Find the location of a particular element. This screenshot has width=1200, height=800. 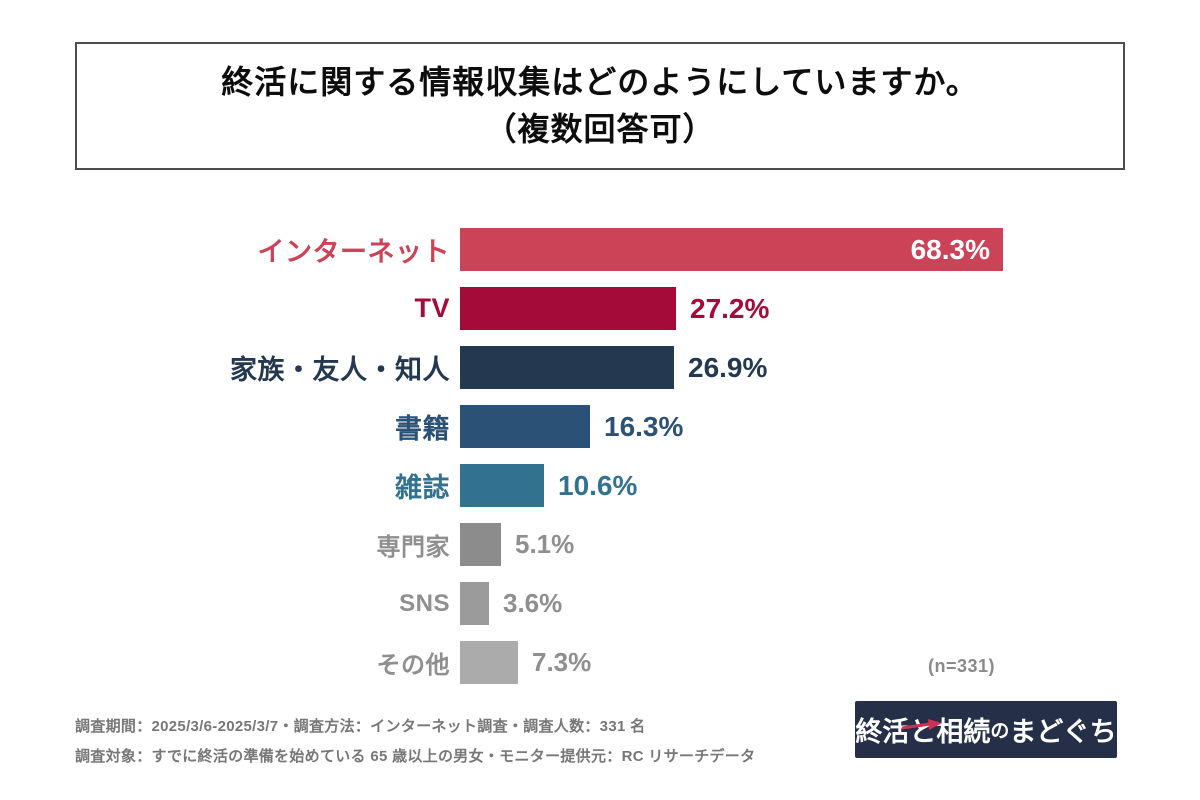

bar-row-tv: TV 27.2% is located at coordinates (625, 308).